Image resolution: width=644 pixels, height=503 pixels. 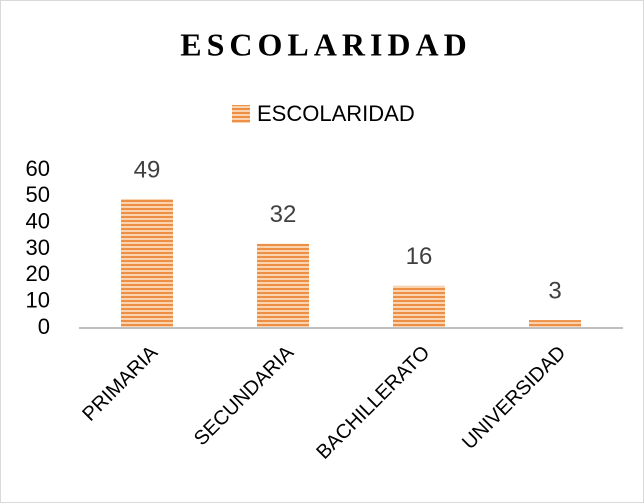 I want to click on y-tick-label: 30, so click(x=38, y=247).